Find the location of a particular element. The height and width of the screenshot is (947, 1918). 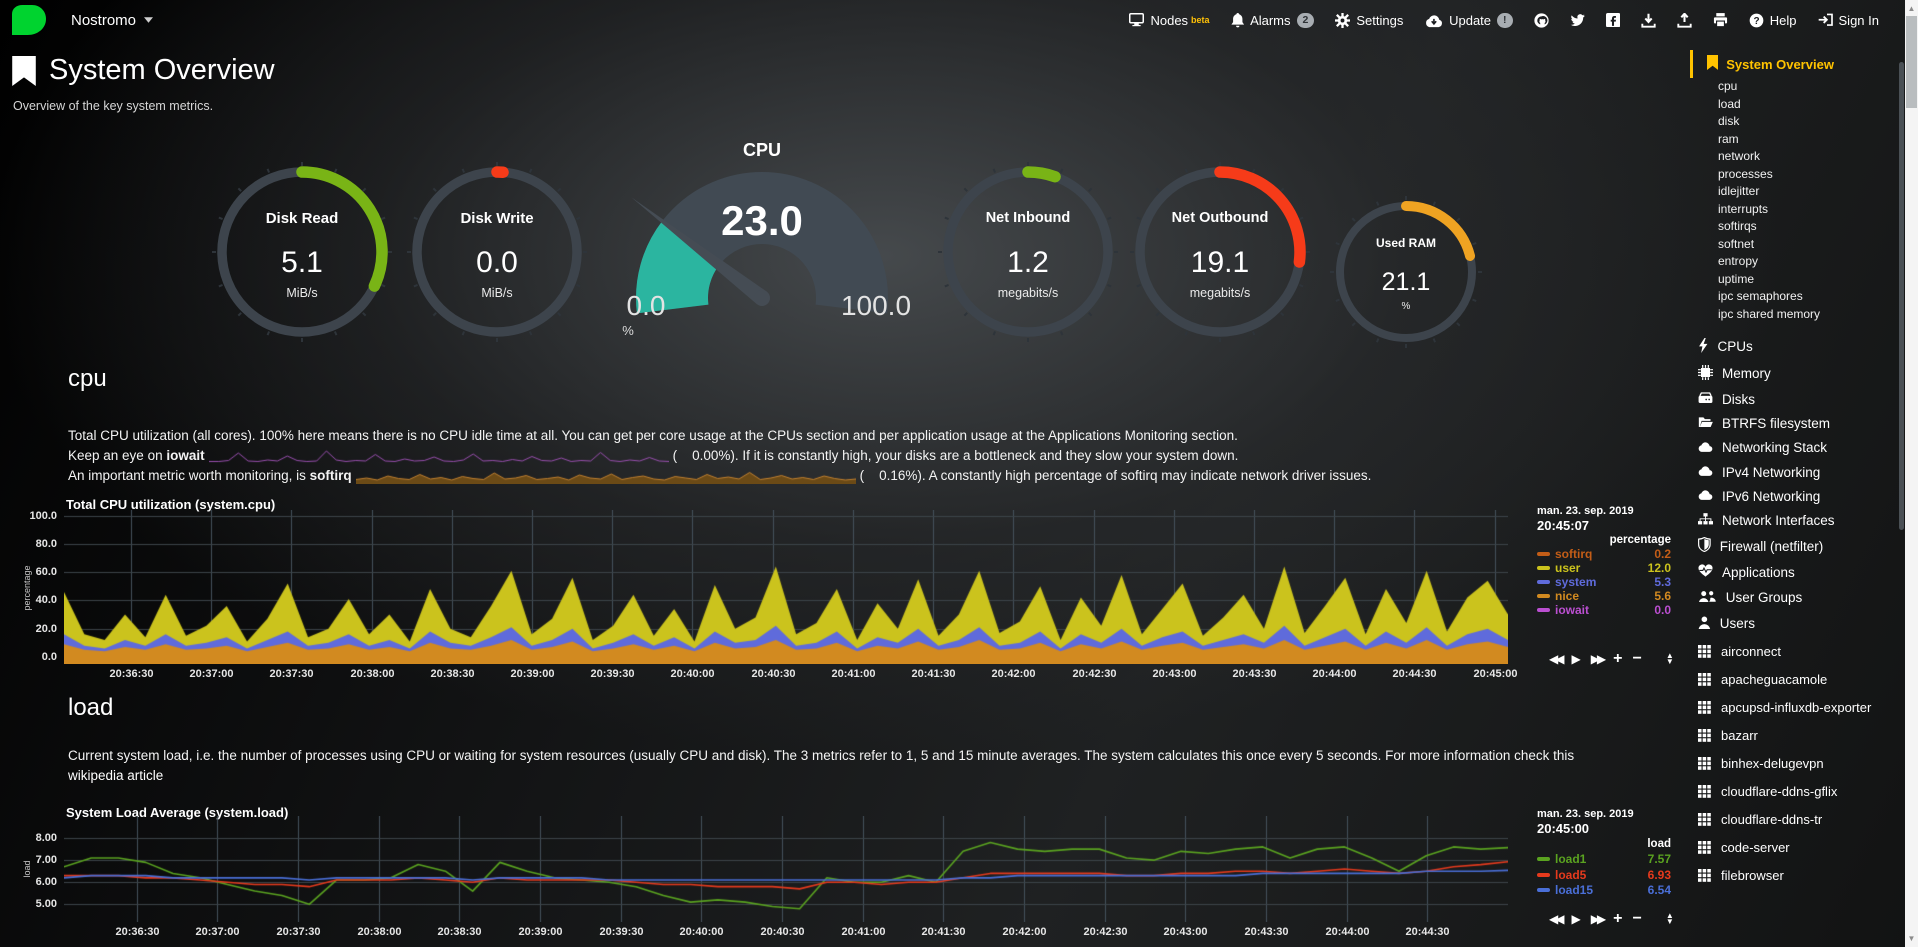

nav-nodes: Nodes beta is located at coordinates (1169, 20).